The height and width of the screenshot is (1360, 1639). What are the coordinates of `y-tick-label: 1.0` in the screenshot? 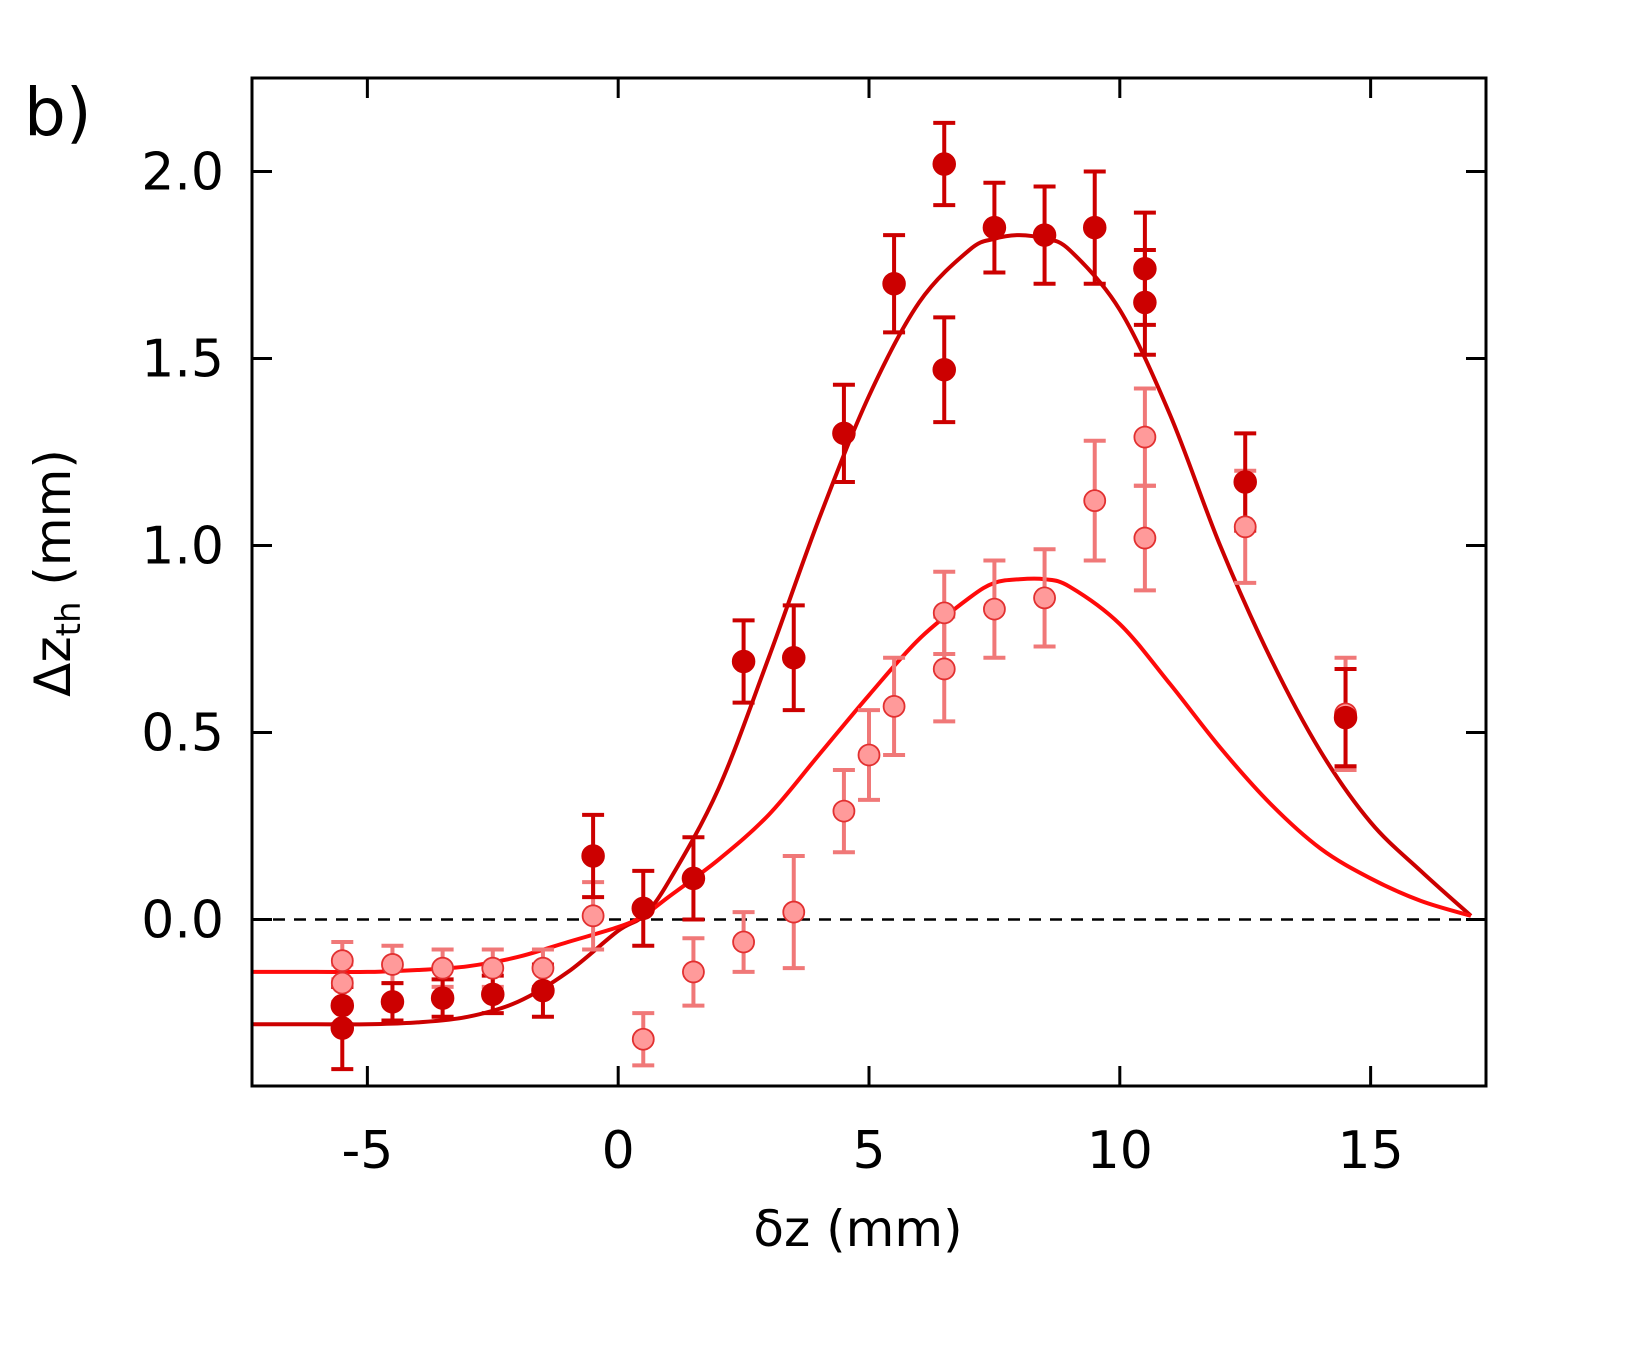 It's located at (182, 547).